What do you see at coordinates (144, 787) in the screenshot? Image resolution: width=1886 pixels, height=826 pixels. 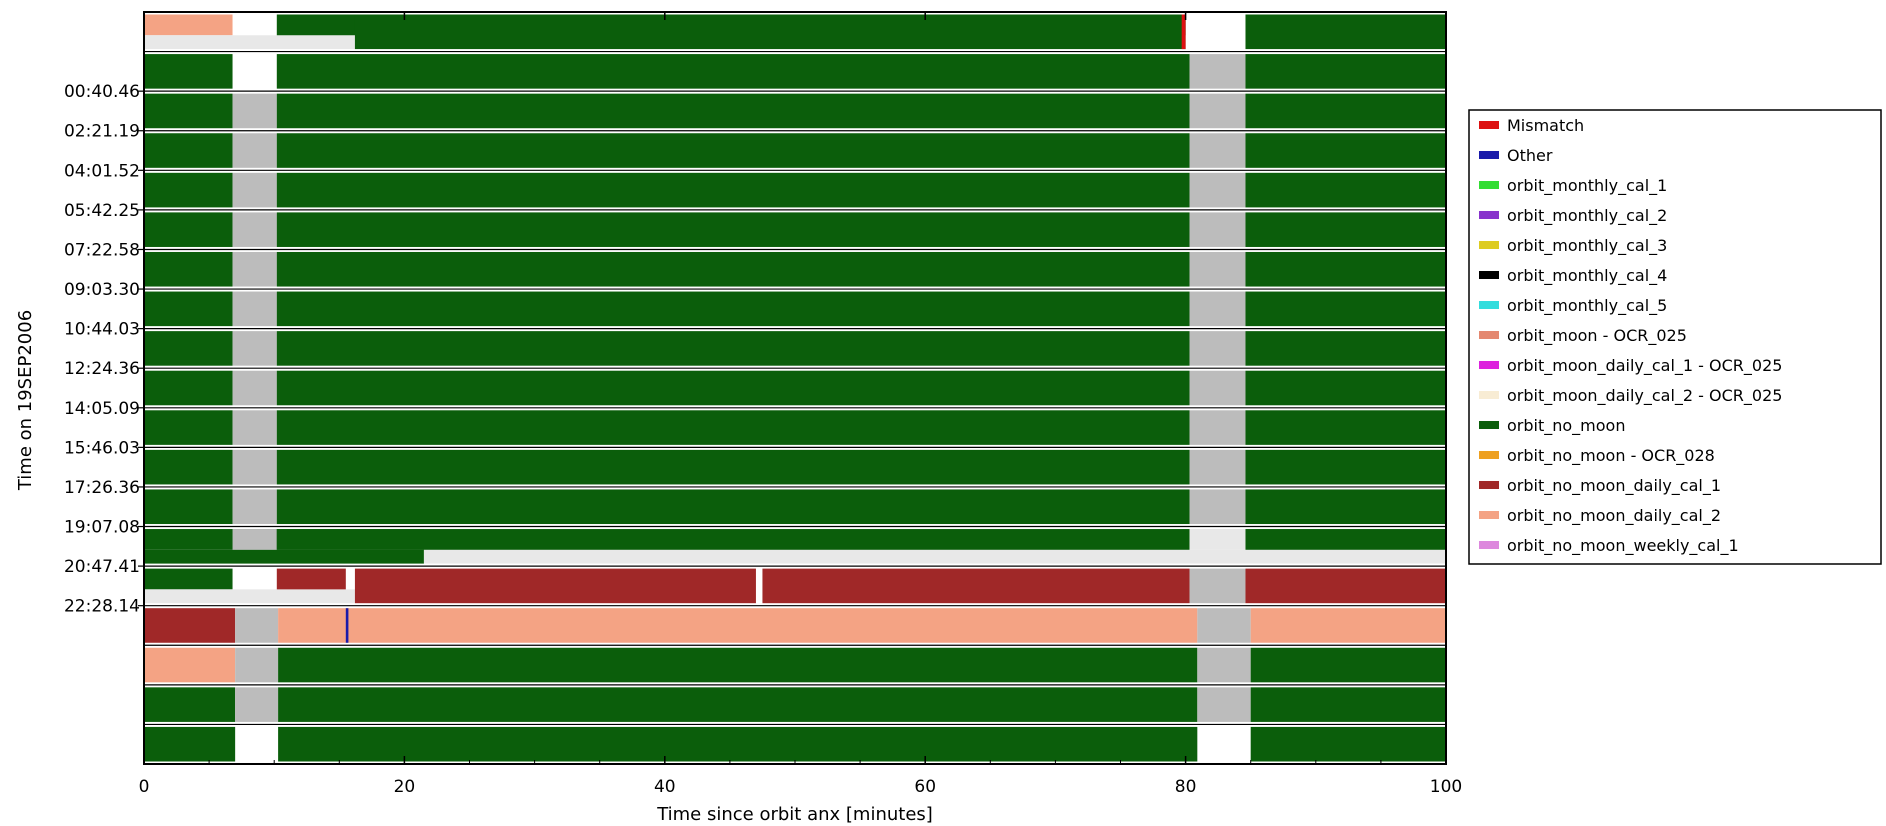 I see `x-tick-label: 0` at bounding box center [144, 787].